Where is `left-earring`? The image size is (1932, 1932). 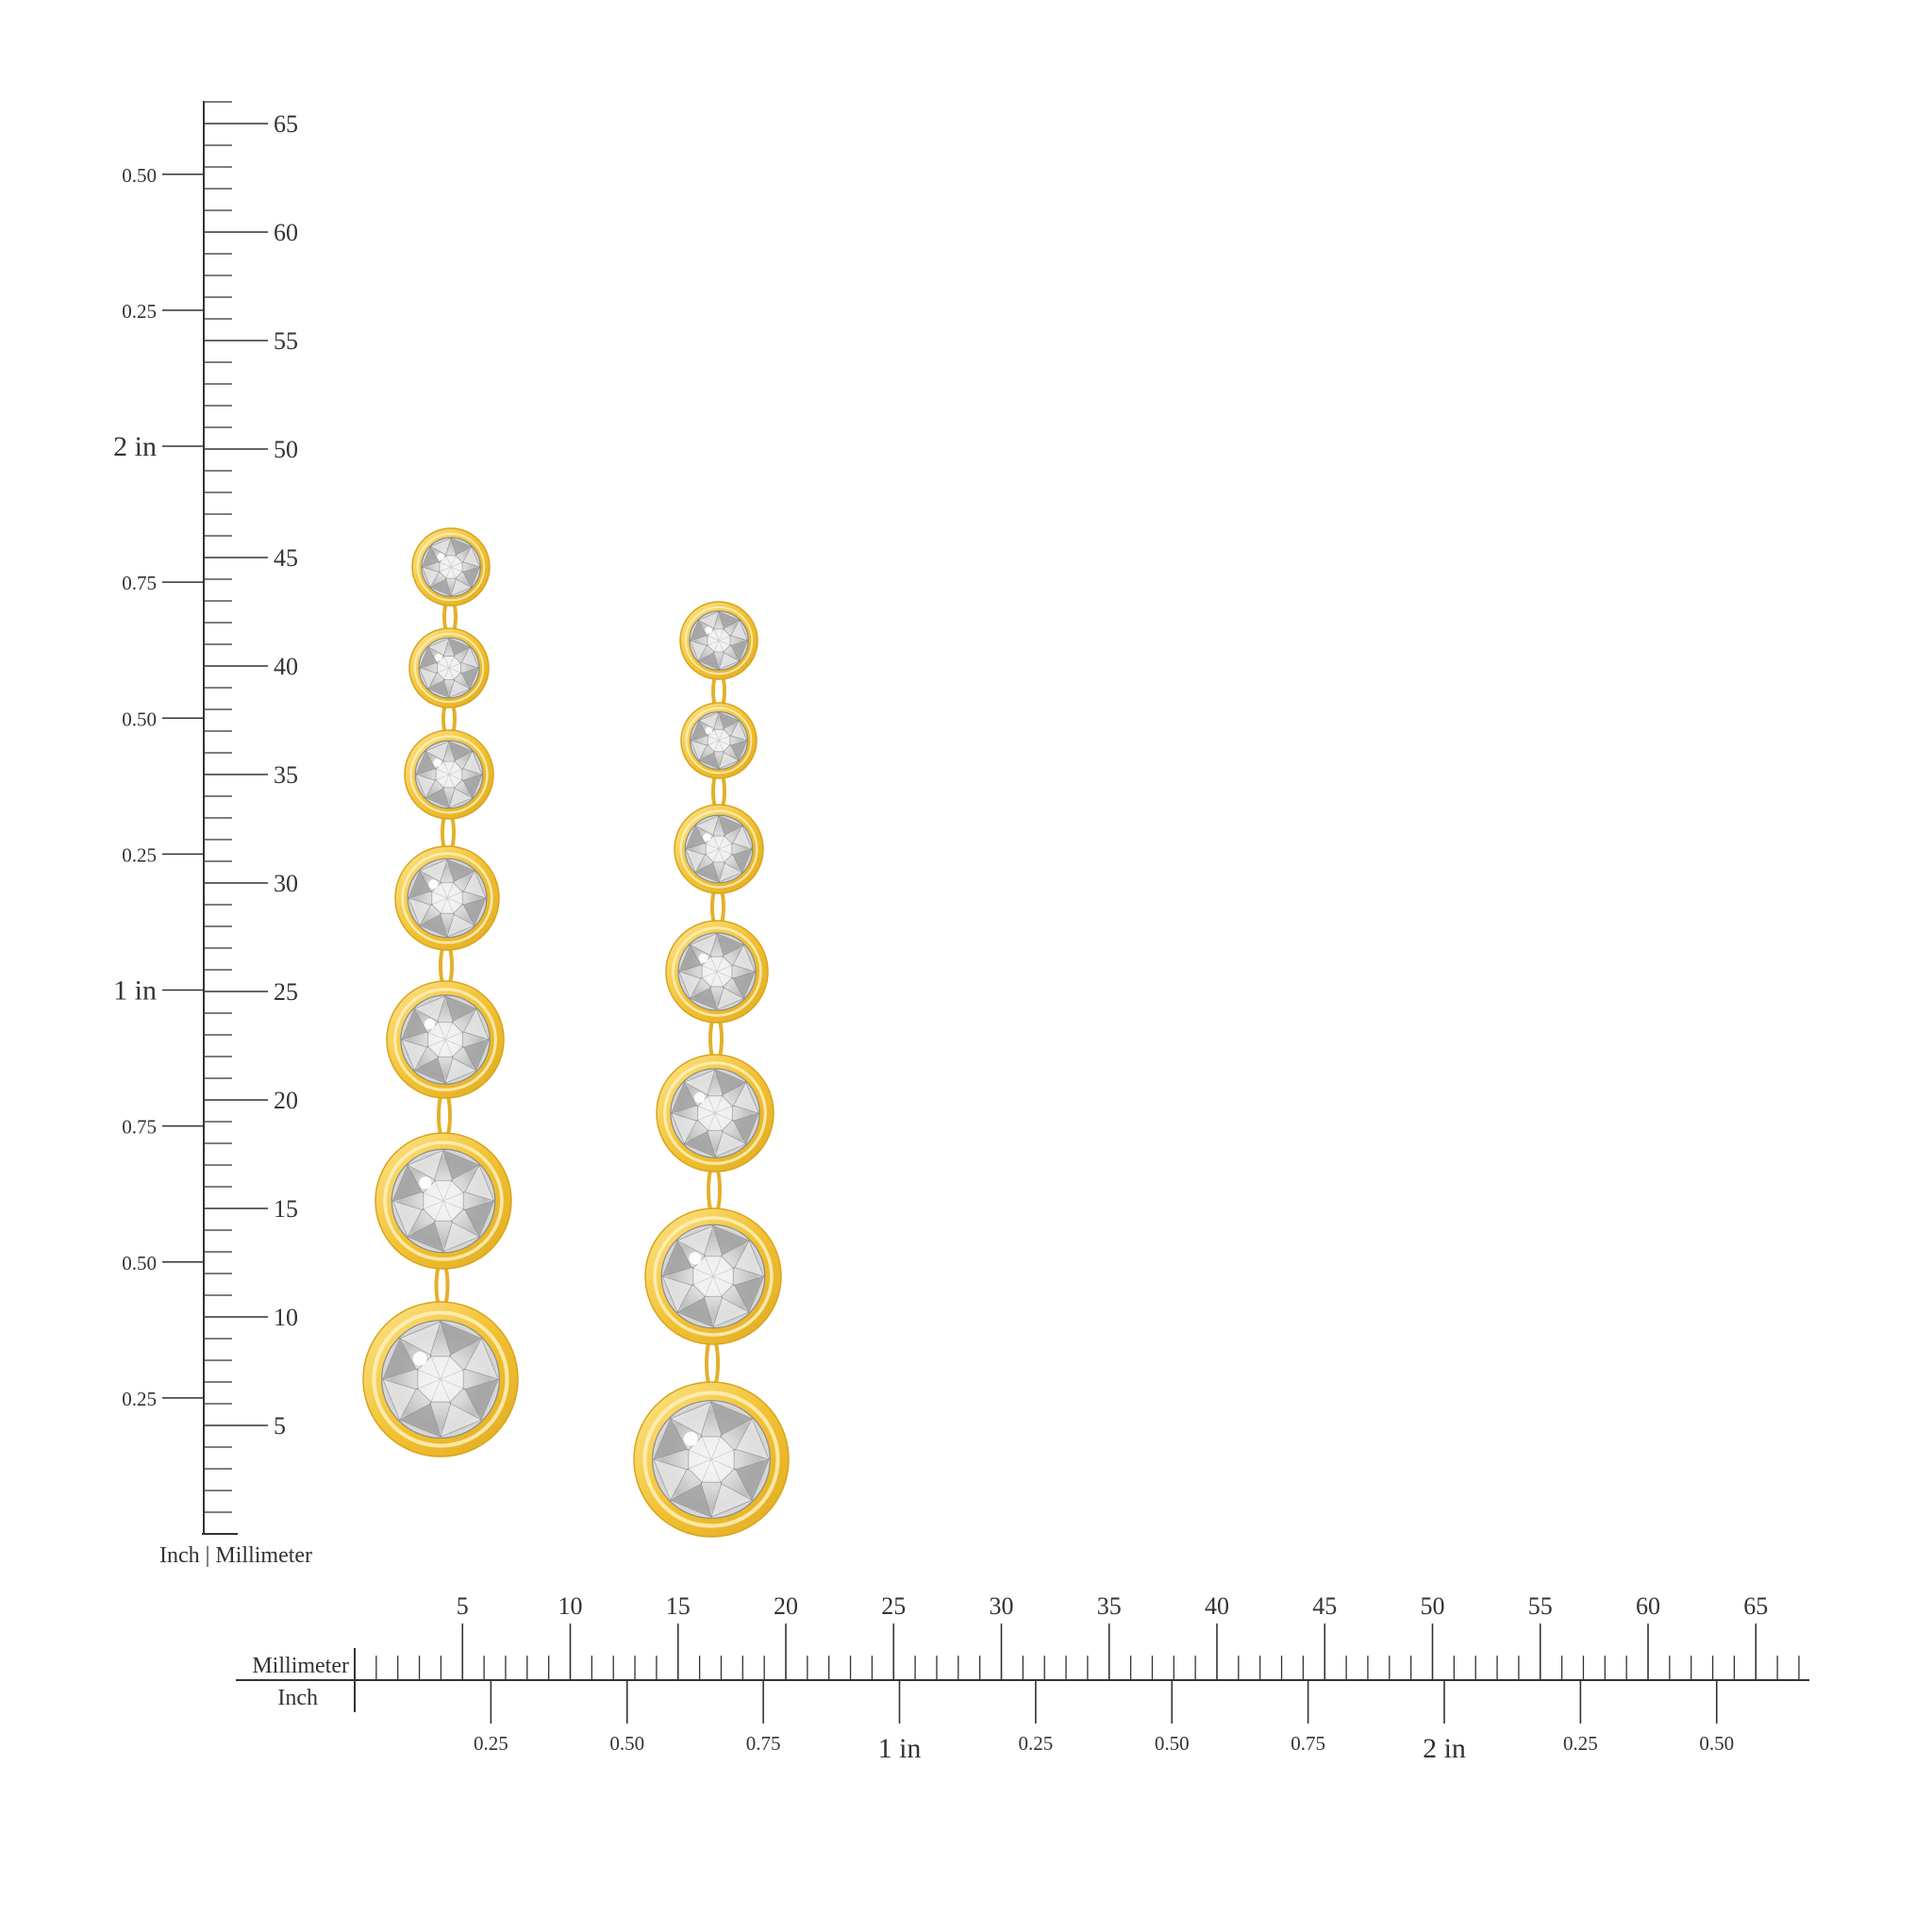 left-earring is located at coordinates (440, 992).